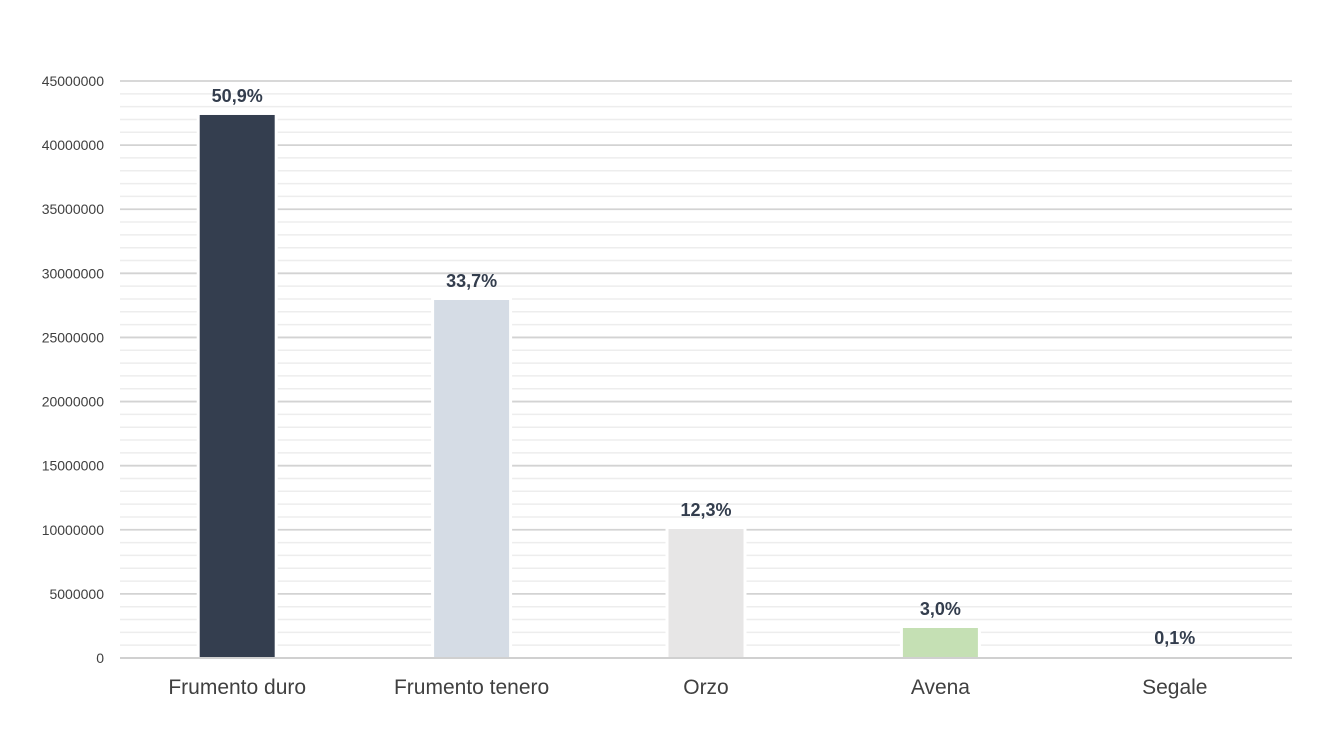 Image resolution: width=1317 pixels, height=741 pixels. Describe the element at coordinates (1174, 687) in the screenshot. I see `x-tick-label: Segale` at that location.